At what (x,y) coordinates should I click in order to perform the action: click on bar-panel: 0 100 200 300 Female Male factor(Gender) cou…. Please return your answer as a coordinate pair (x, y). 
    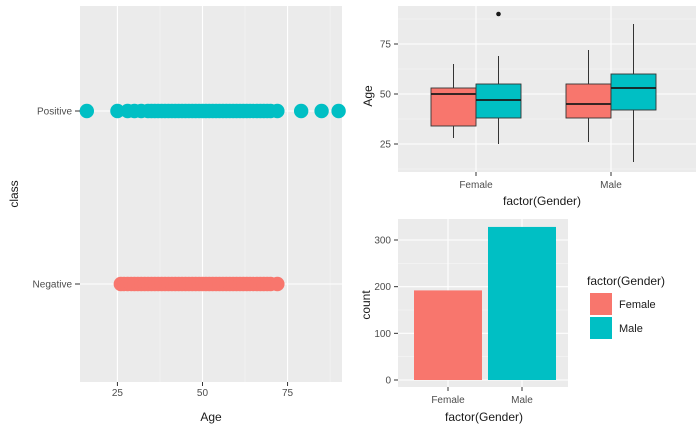
    Looking at the image, I should click on (463, 321).